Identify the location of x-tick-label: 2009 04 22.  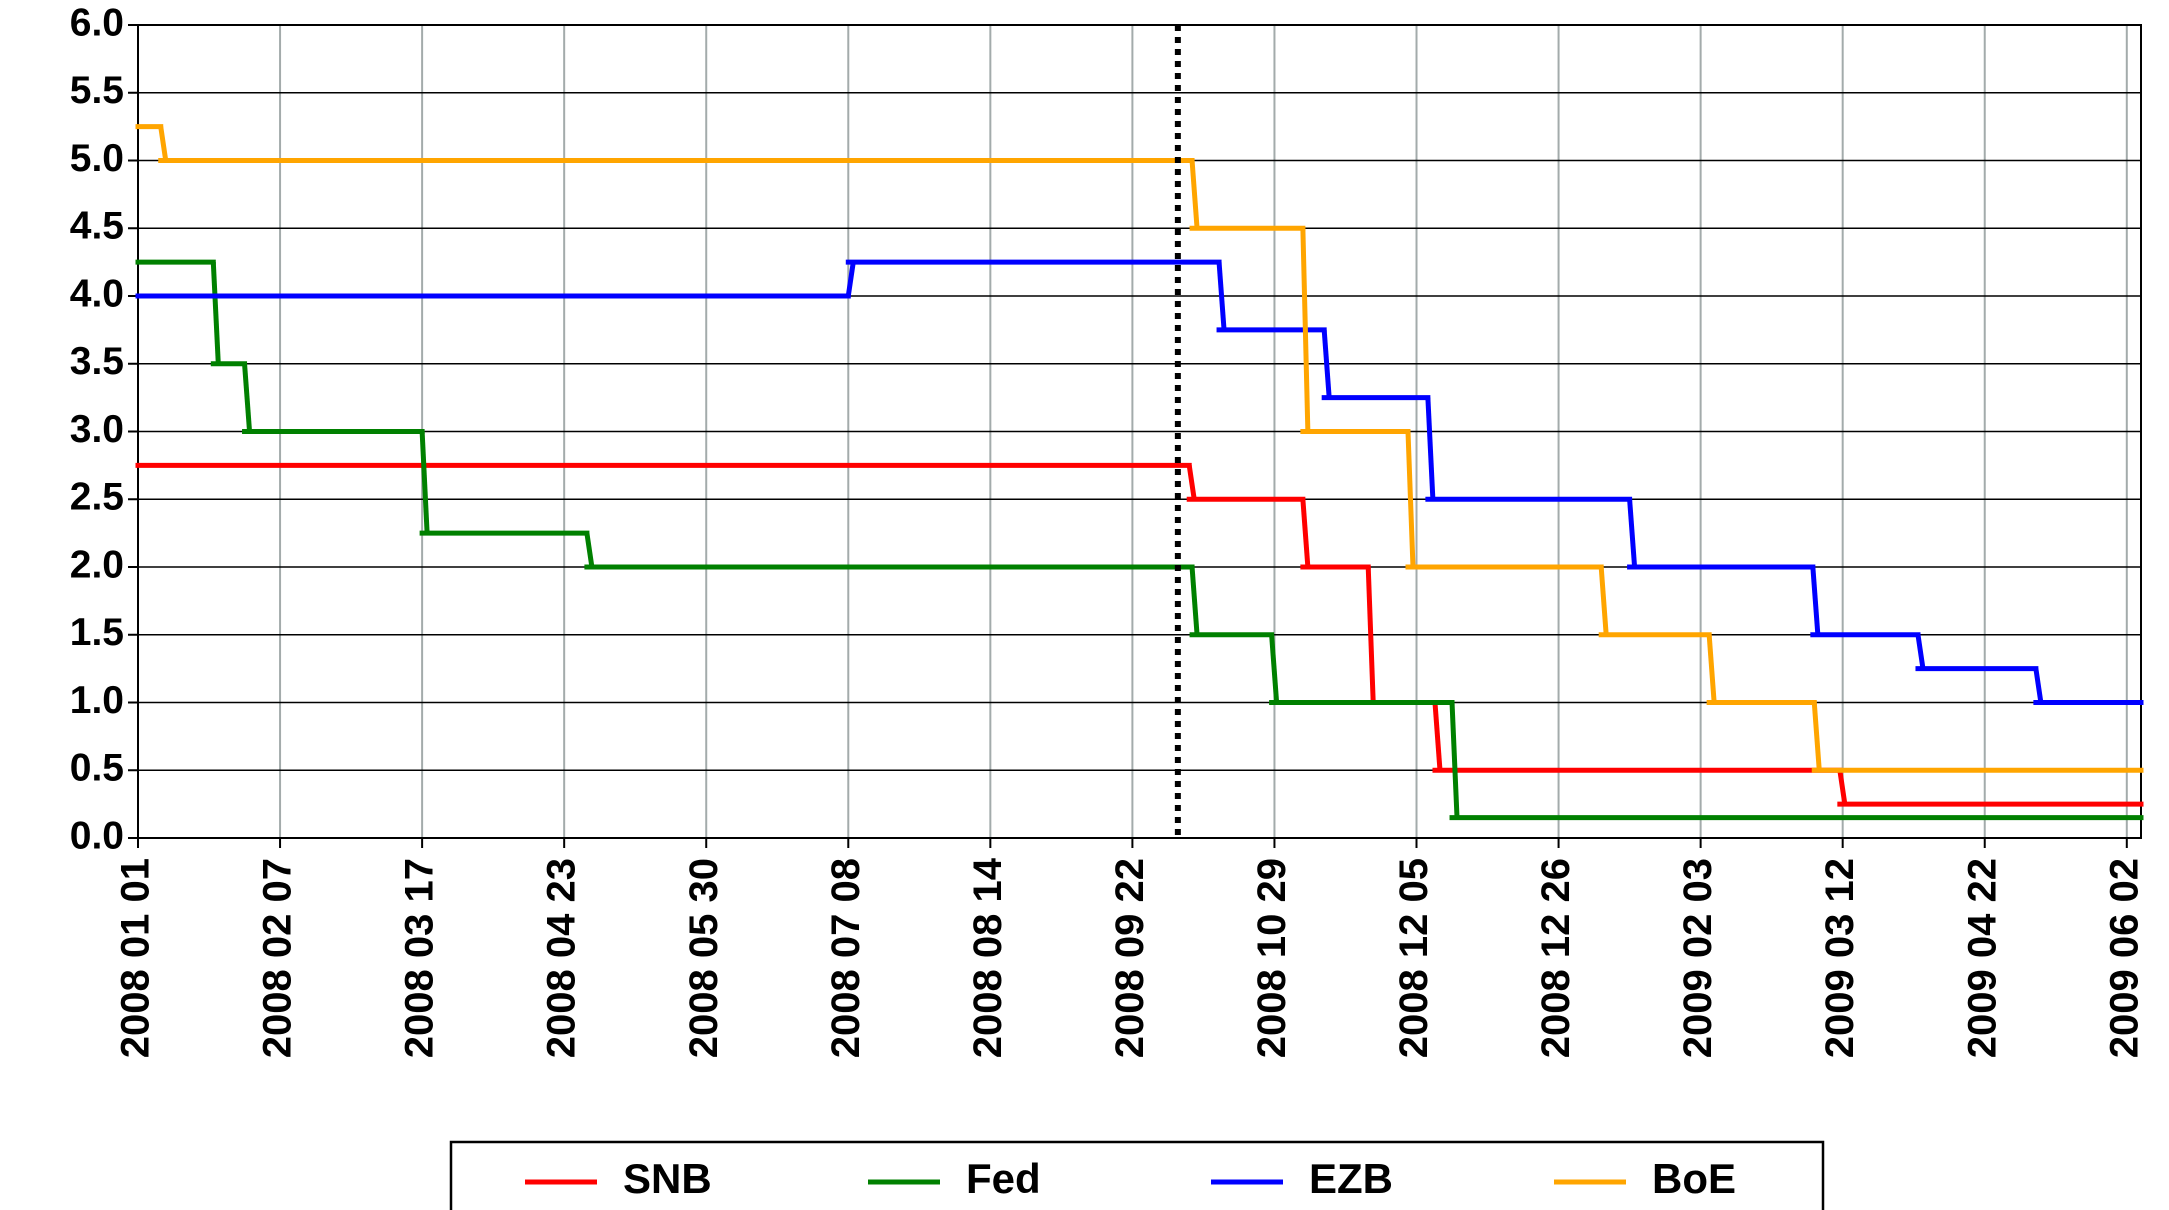
(1982, 958).